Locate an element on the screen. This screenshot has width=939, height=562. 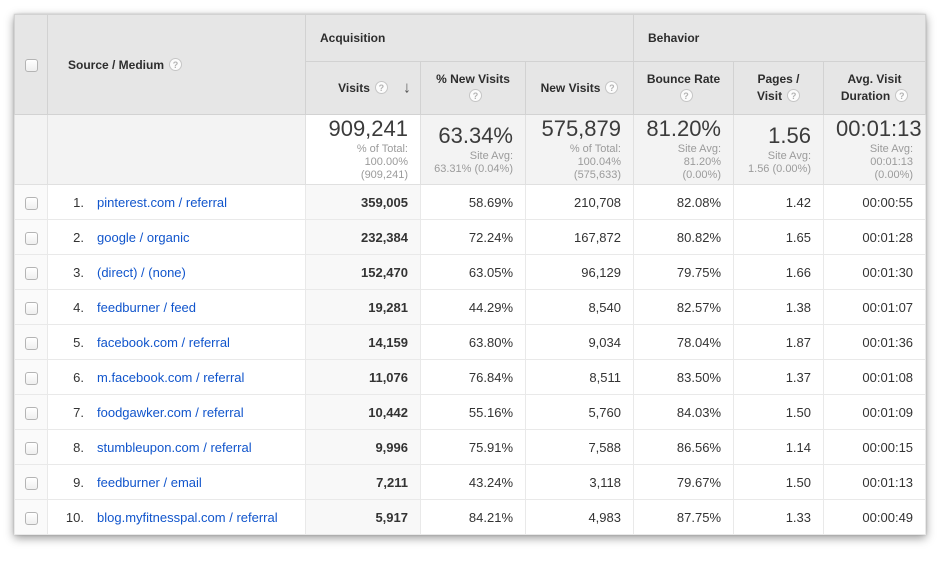
source-medium-link: (direct) / (none) is located at coordinates (141, 272).